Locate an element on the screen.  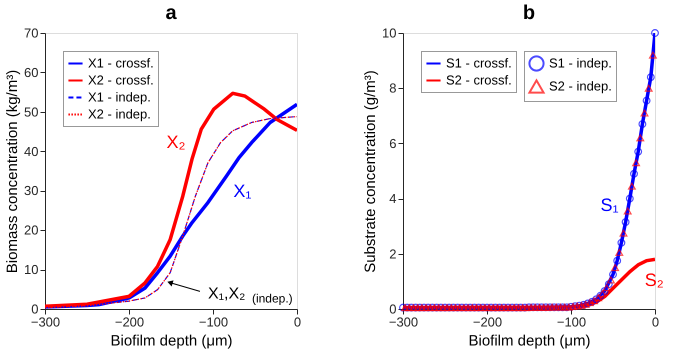
legend-label: S1 - indep. is located at coordinates (580, 63).